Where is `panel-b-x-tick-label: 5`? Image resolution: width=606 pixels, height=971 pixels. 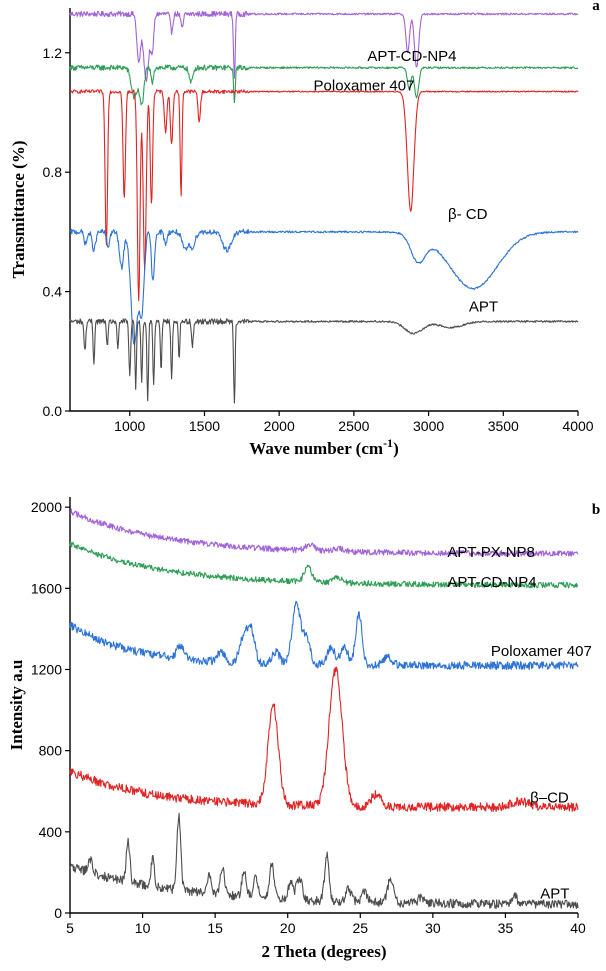 panel-b-x-tick-label: 5 is located at coordinates (70, 928).